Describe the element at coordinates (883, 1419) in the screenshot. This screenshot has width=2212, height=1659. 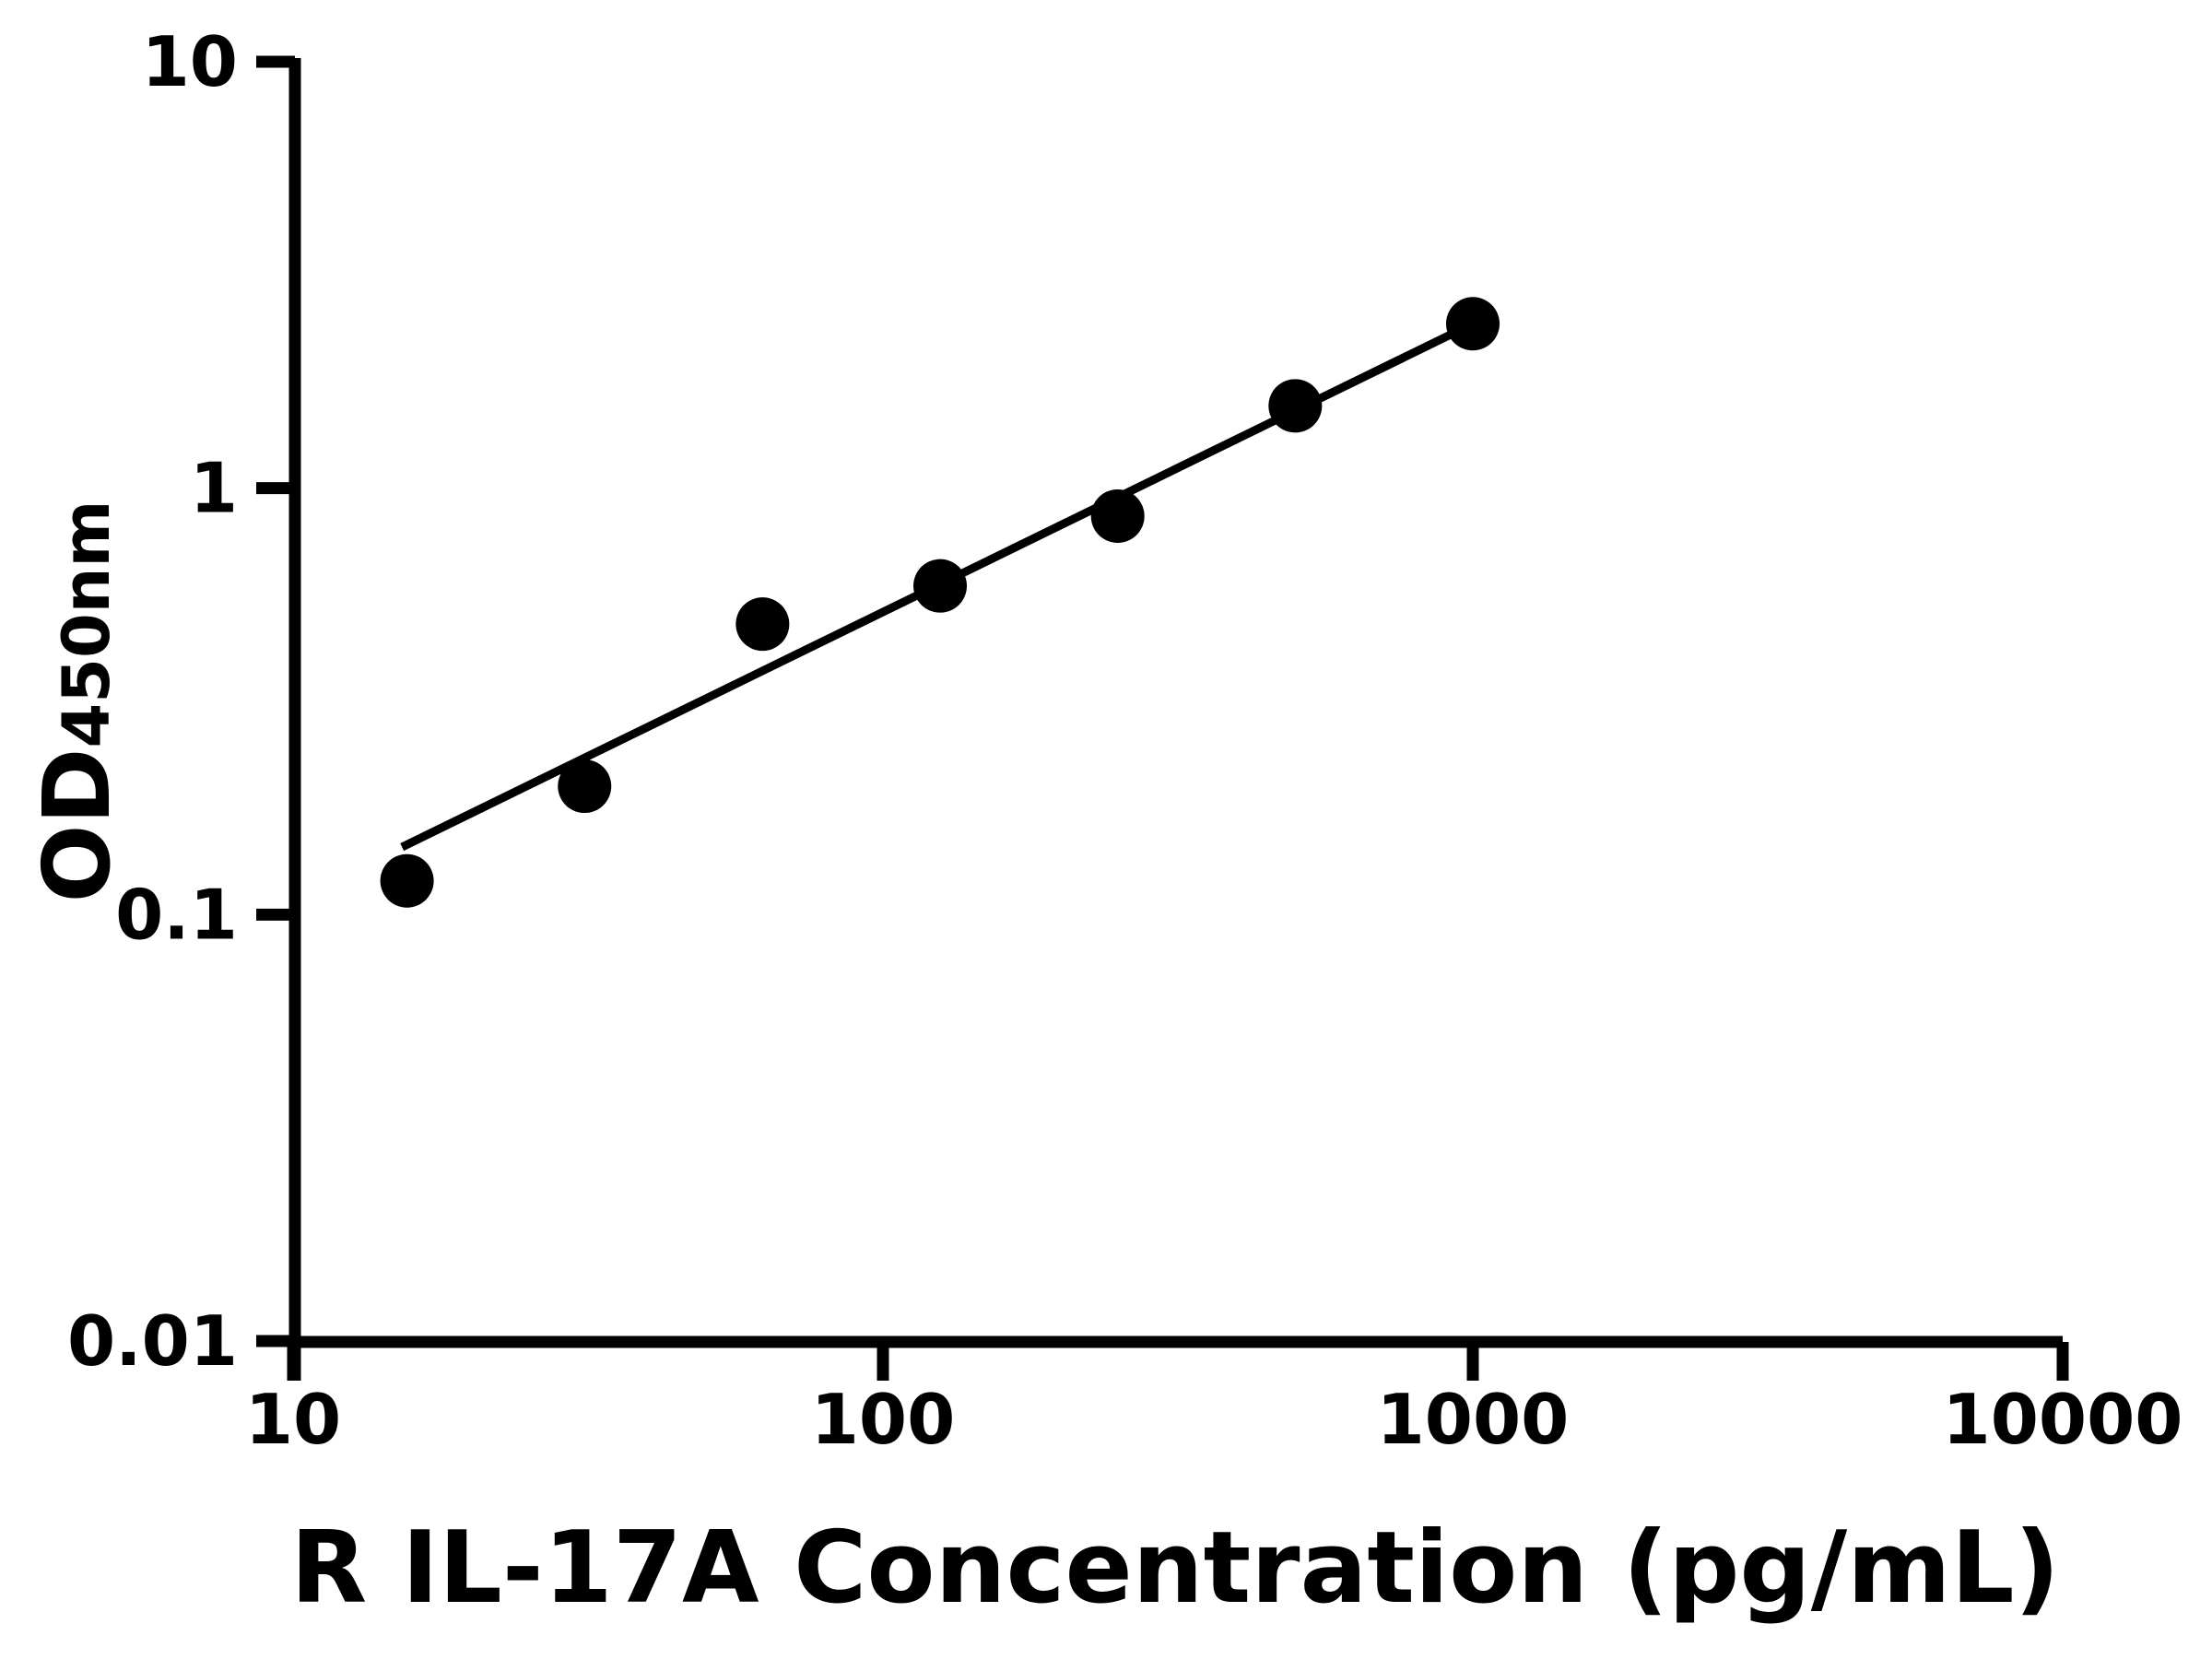
I see `x-tick-label: 100` at that location.